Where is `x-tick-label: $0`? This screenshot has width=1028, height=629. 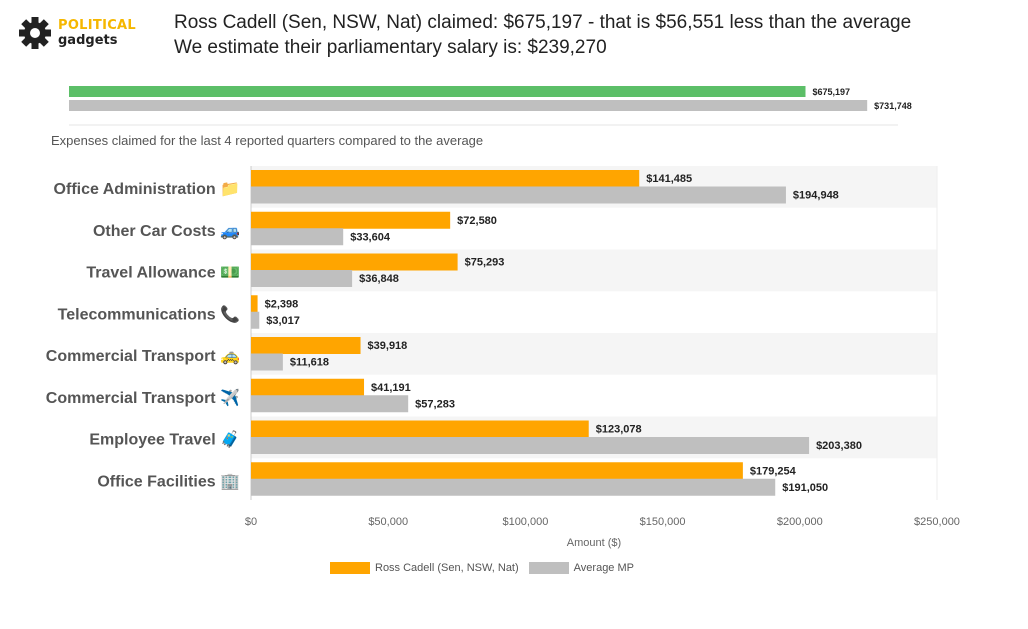
x-tick-label: $0 is located at coordinates (251, 522).